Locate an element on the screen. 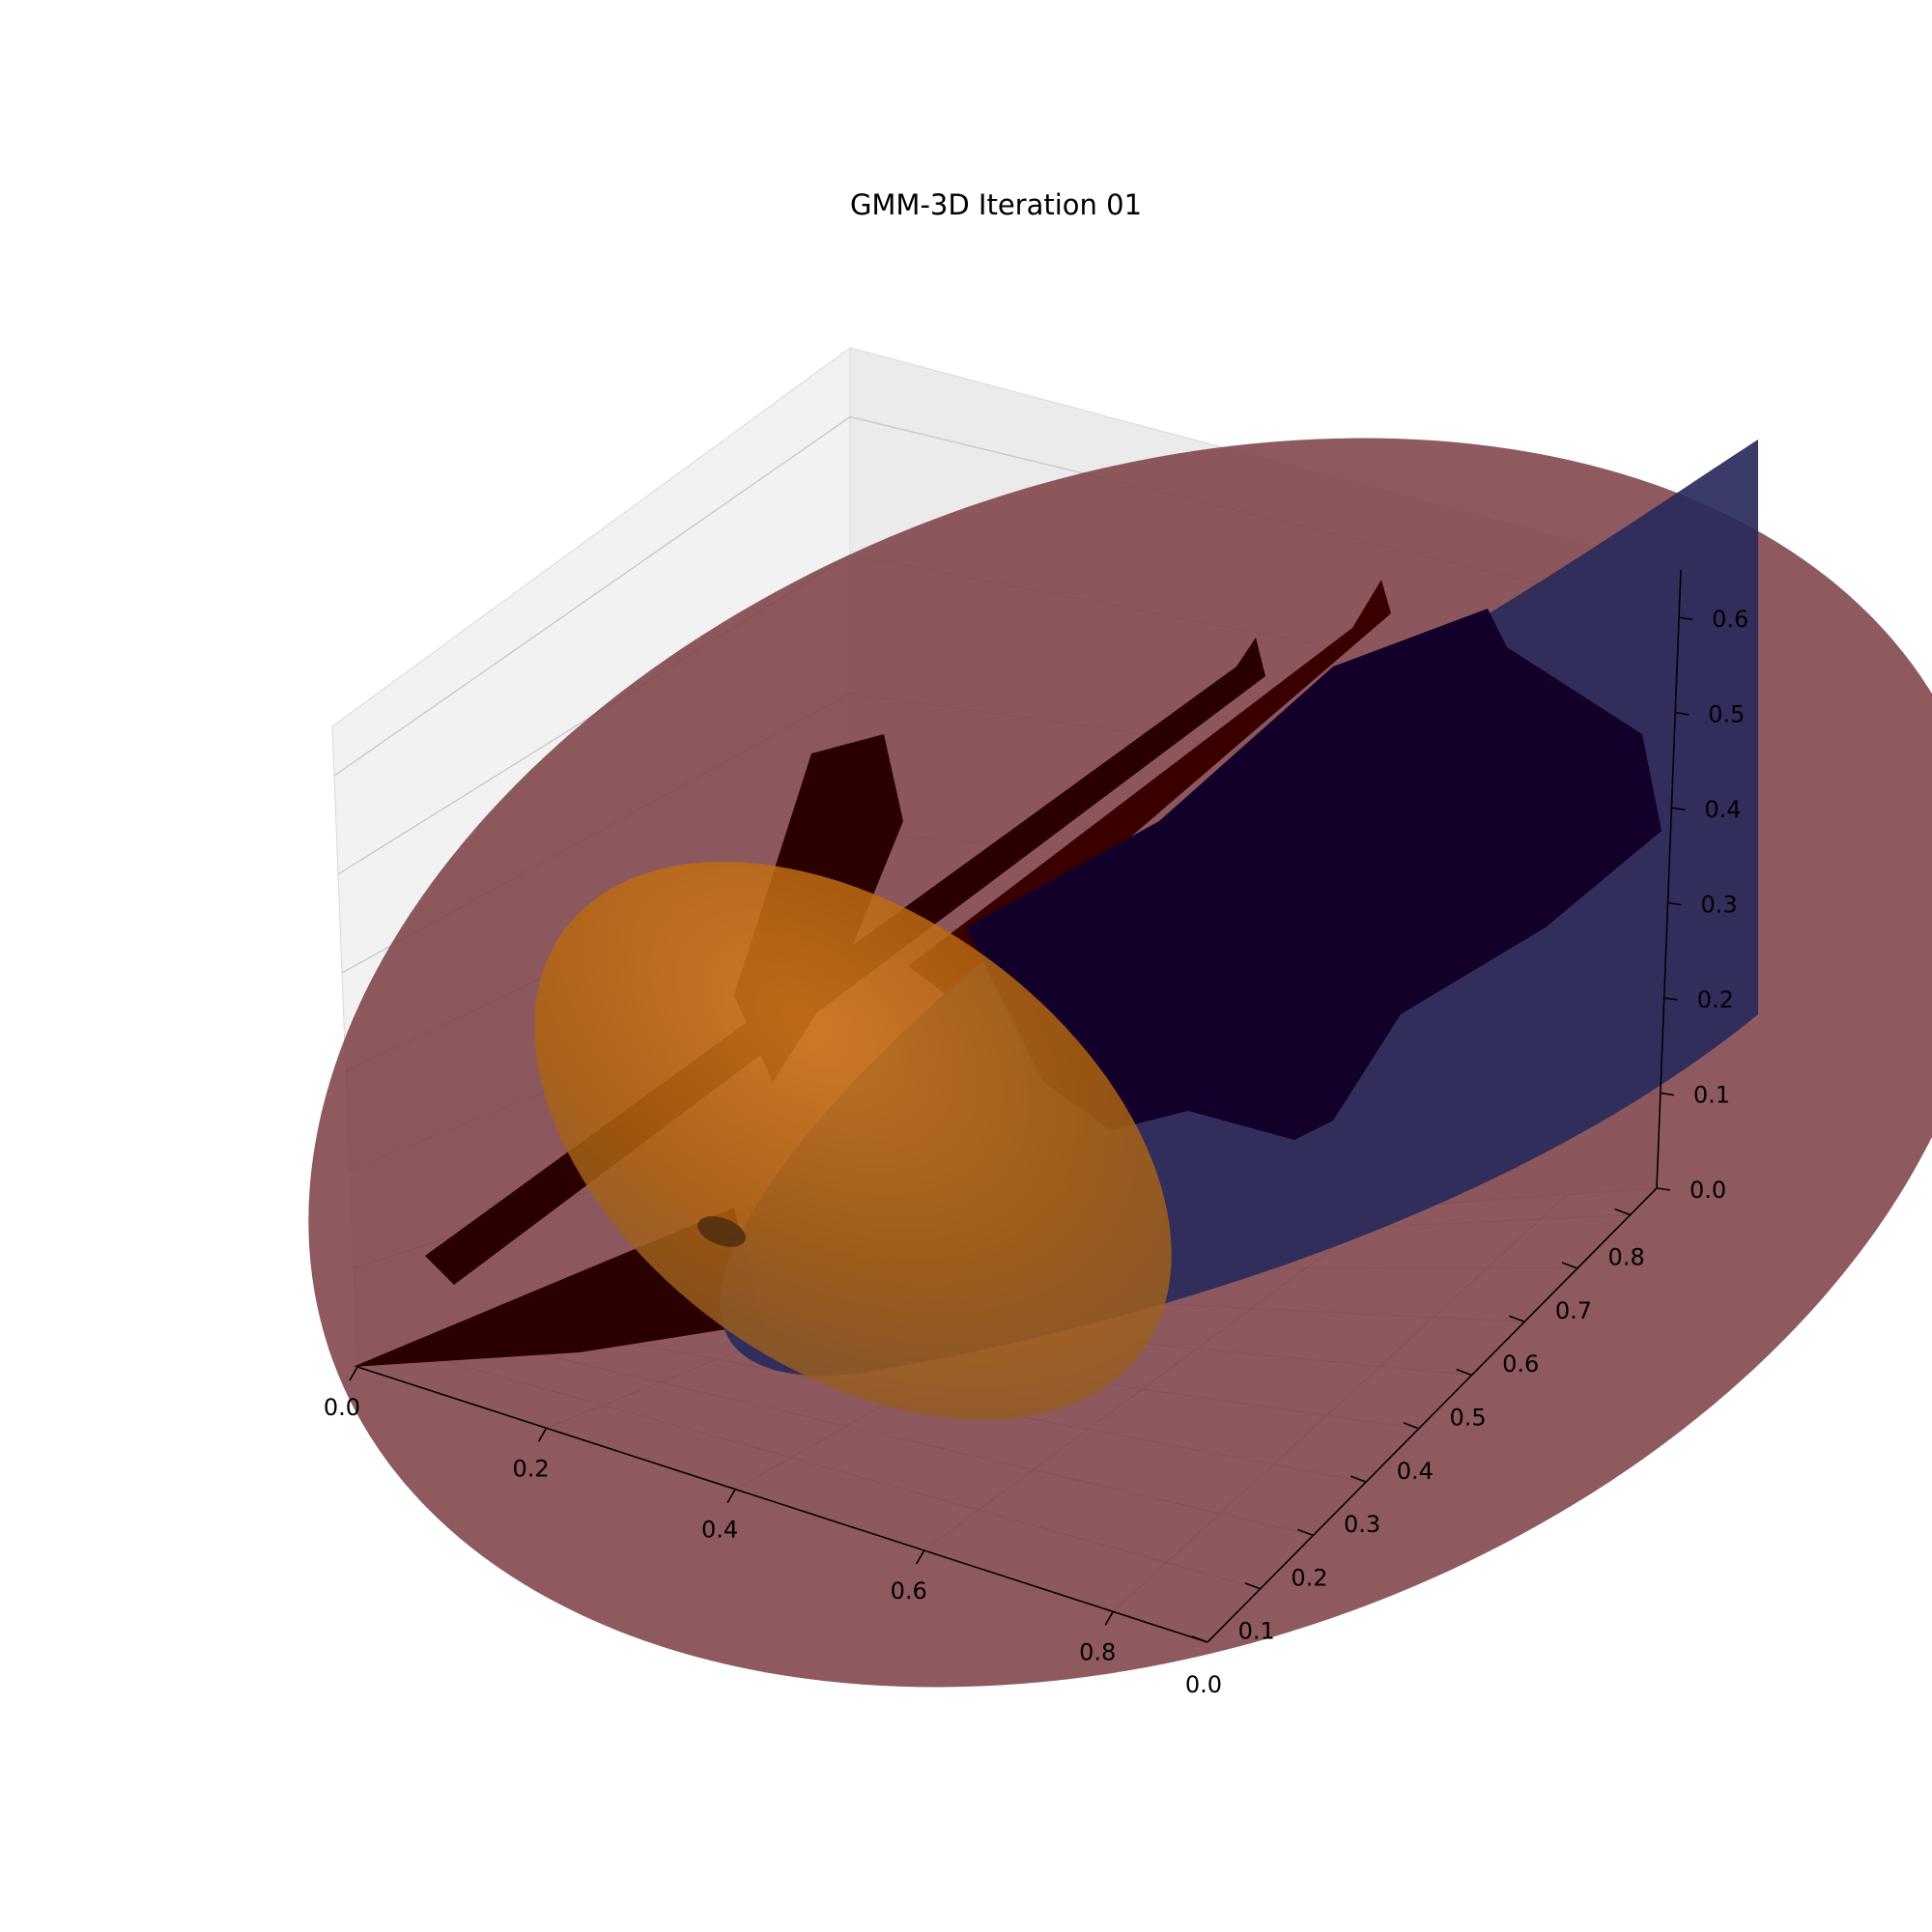 The width and height of the screenshot is (1932, 1932). z-tick-label-0: 0.0 is located at coordinates (1708, 1190).